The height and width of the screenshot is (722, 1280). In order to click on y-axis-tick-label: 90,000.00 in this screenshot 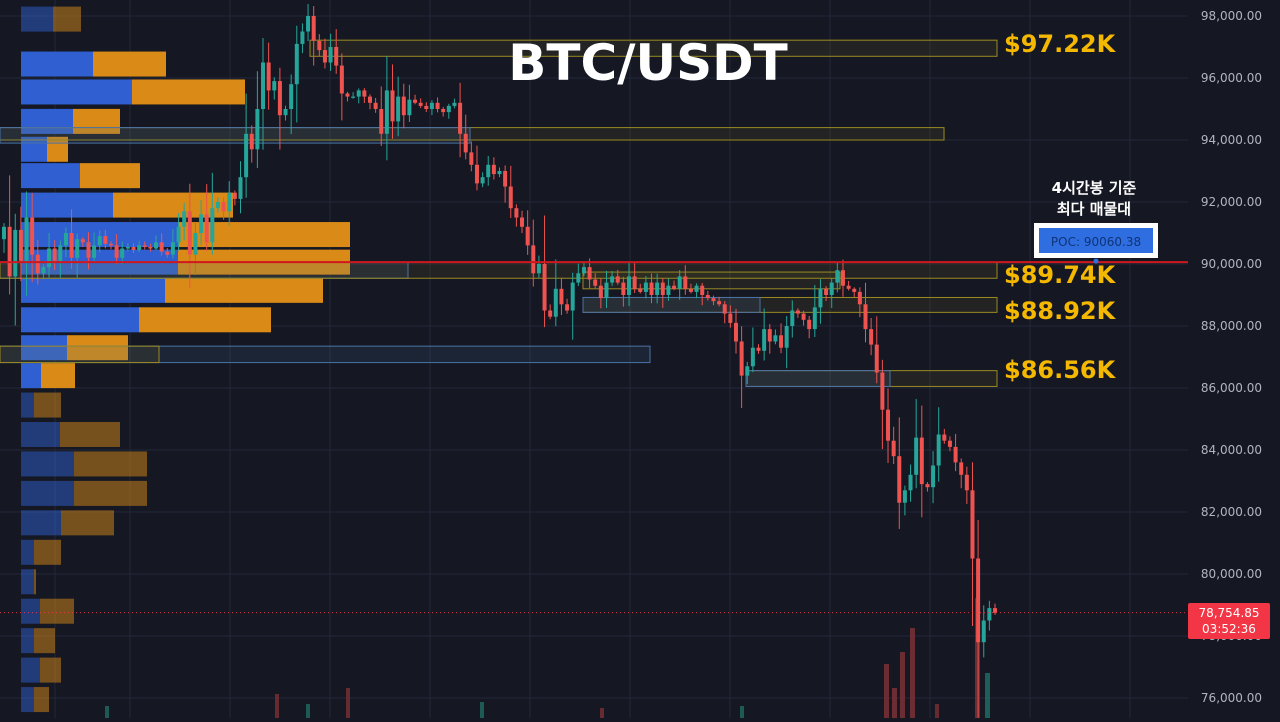, I will do `click(1231, 264)`.